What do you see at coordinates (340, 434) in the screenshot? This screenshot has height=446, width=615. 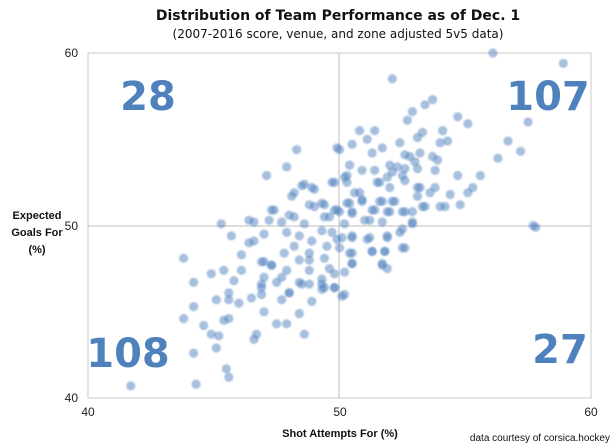 I see `x-axis-title: Shot Attempts For (%)` at bounding box center [340, 434].